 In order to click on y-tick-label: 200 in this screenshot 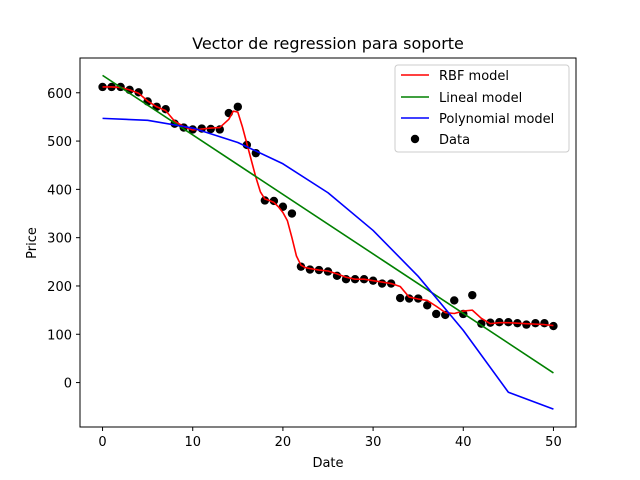, I will do `click(59, 287)`.